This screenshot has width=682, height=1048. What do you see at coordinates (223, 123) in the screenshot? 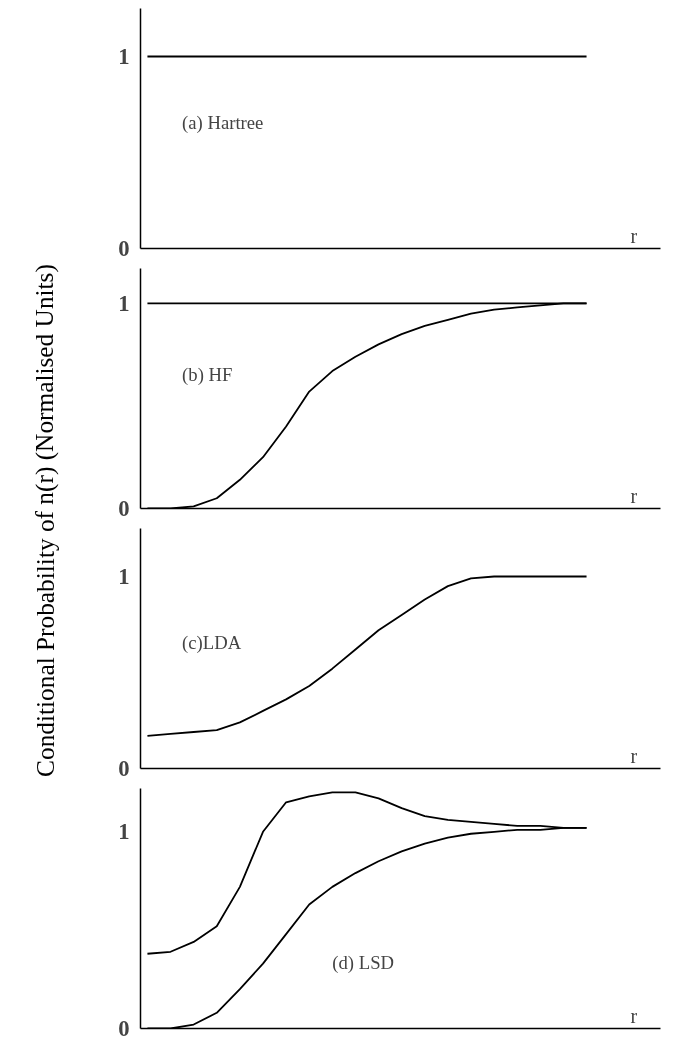
I see `annotation: (a) Hartree` at bounding box center [223, 123].